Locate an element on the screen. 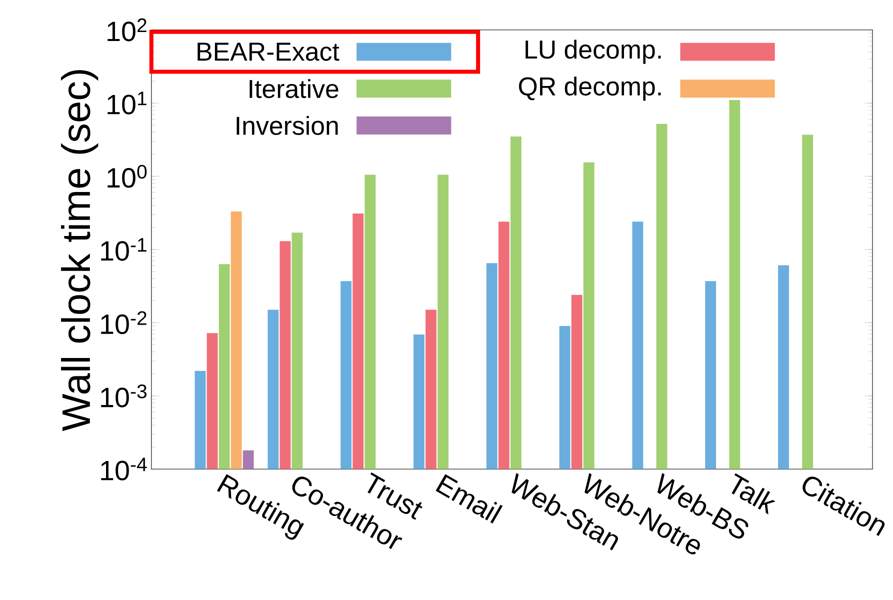 The height and width of the screenshot is (600, 893). legend-label: Inversion is located at coordinates (287, 126).